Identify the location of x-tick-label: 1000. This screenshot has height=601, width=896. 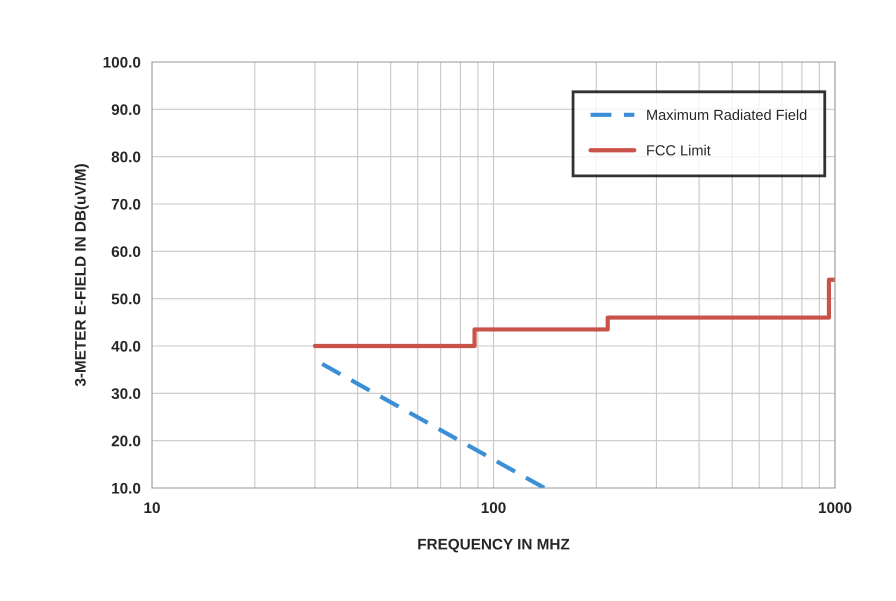
(835, 508).